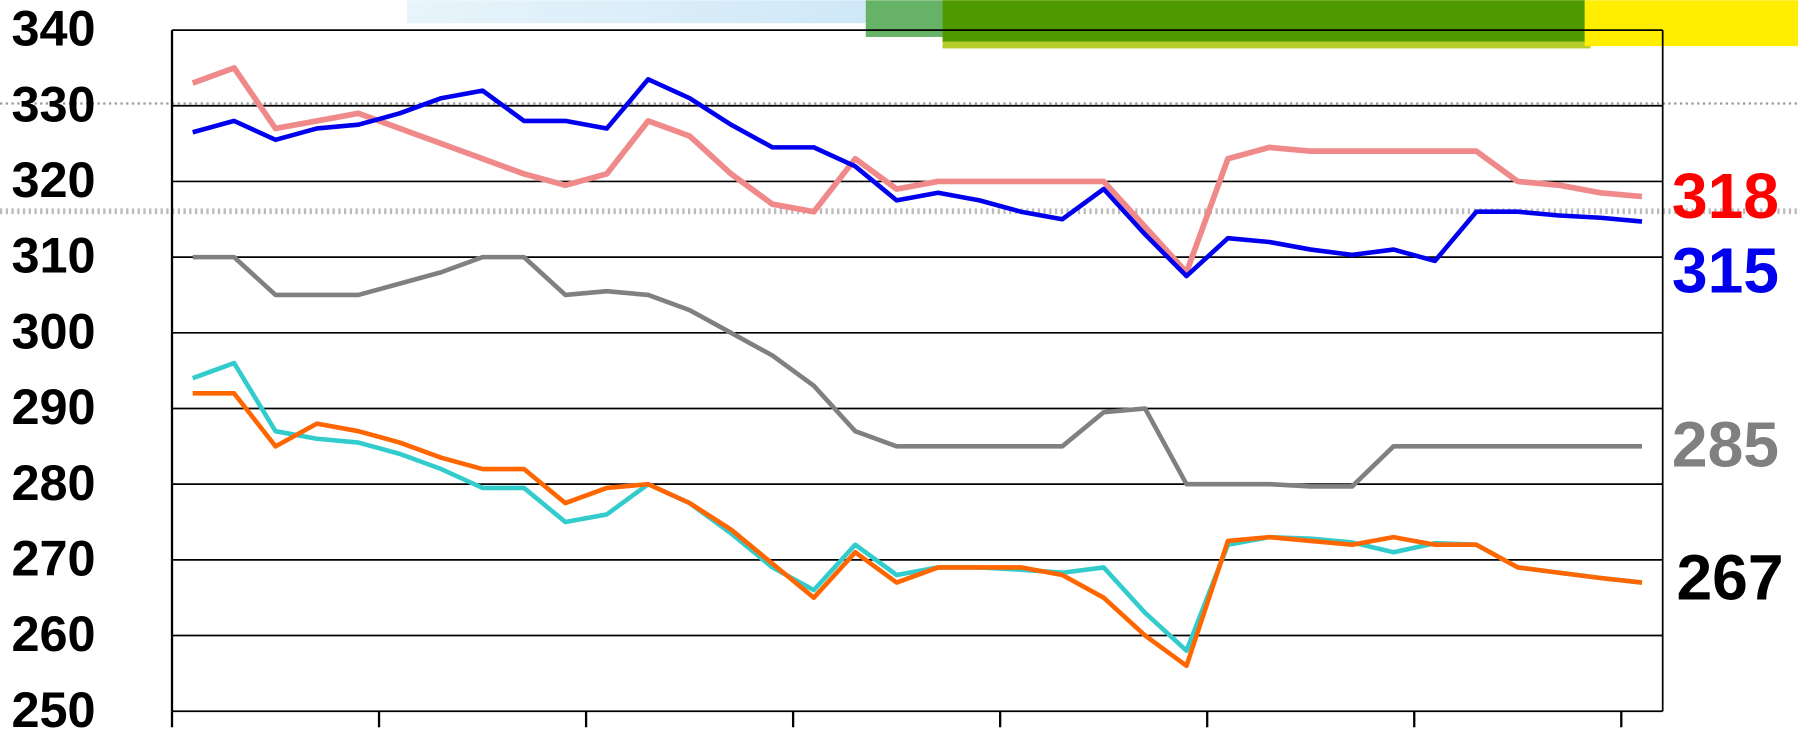  Describe the element at coordinates (1725, 196) in the screenshot. I see `end-label: 318` at that location.